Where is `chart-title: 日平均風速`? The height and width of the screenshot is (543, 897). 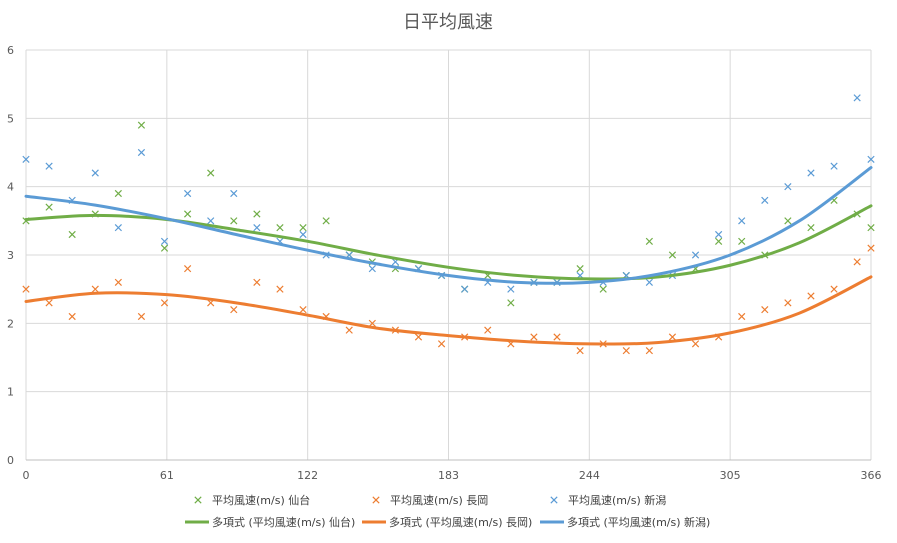
chart-title: 日平均風速 is located at coordinates (448, 22).